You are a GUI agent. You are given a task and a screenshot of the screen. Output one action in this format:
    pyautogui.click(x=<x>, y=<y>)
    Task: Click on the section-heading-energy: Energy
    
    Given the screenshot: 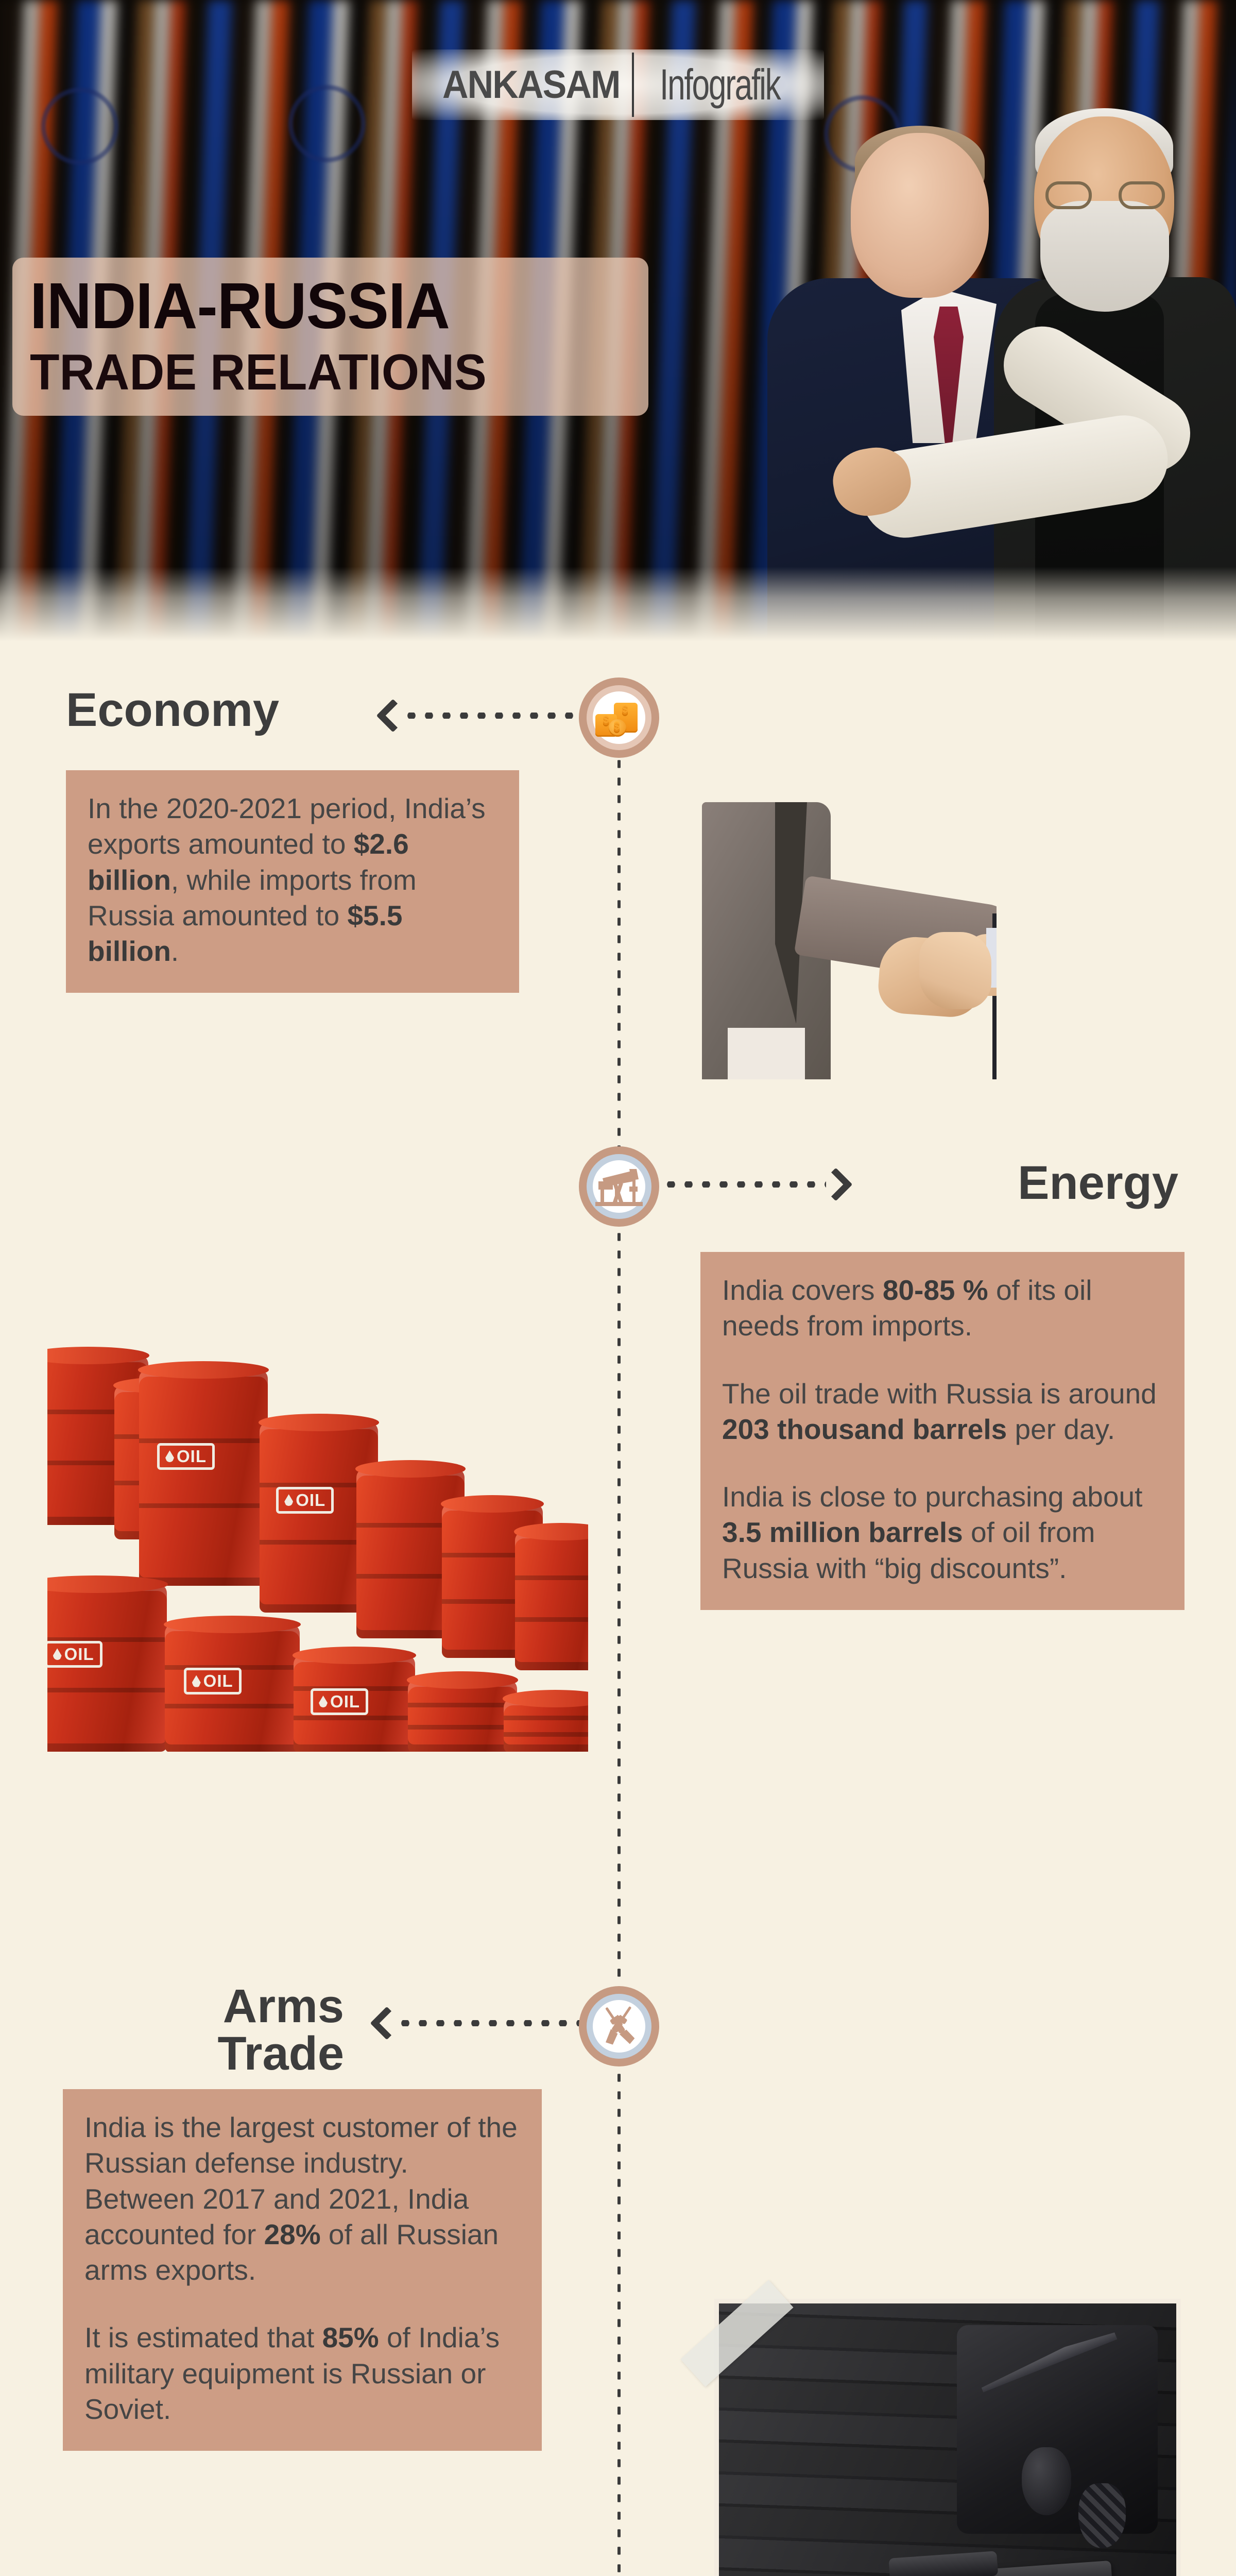 What is the action you would take?
    pyautogui.click(x=1098, y=1183)
    